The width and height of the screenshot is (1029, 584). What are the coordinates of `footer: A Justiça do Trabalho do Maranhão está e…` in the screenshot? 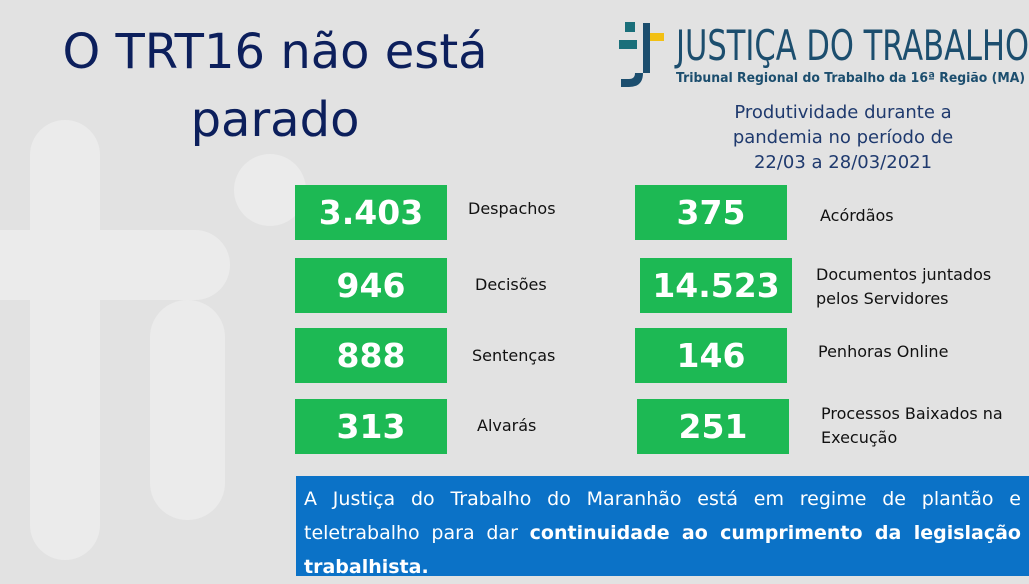 It's located at (662, 527).